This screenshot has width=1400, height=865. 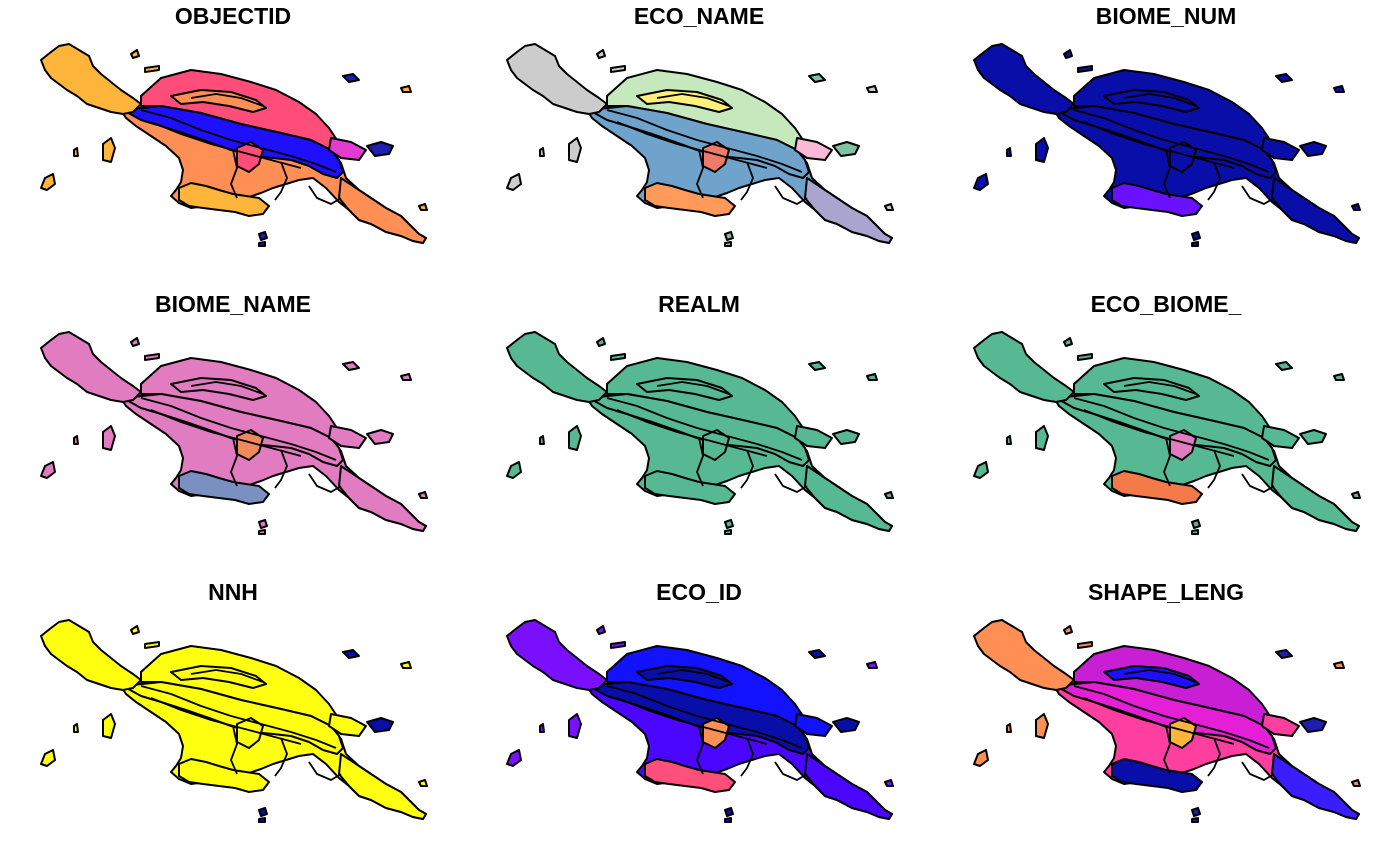 What do you see at coordinates (218, 389) in the screenshot?
I see `ecoregion-ridge` at bounding box center [218, 389].